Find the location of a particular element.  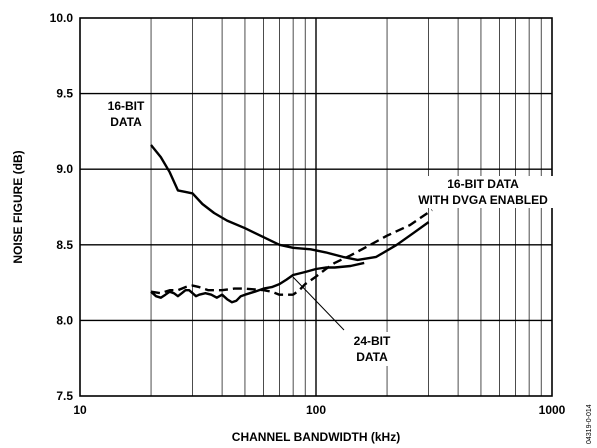

y-tick-label: 8.0 is located at coordinates (64, 320).